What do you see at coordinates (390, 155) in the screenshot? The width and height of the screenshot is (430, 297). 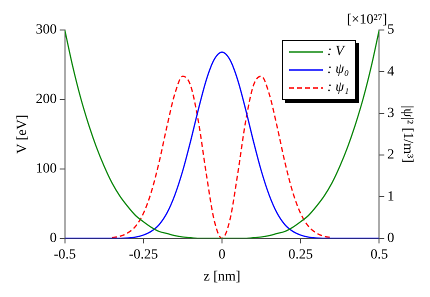 I see `y2-tick-label: 2` at bounding box center [390, 155].